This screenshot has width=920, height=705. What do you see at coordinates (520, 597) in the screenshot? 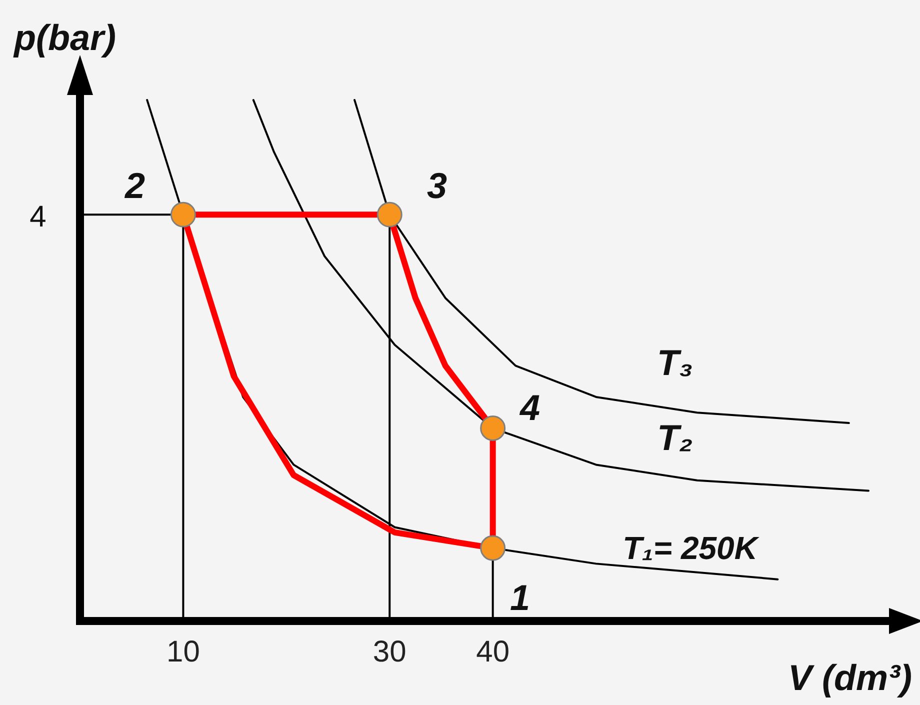
I see `annotation: 1` at bounding box center [520, 597].